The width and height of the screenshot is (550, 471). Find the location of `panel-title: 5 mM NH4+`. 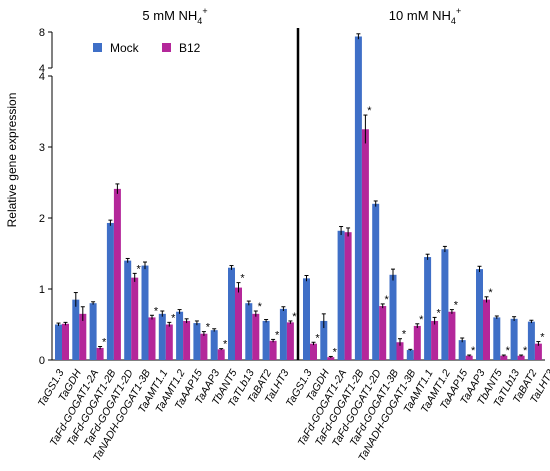

panel-title: 5 mM NH4+ is located at coordinates (174, 16).